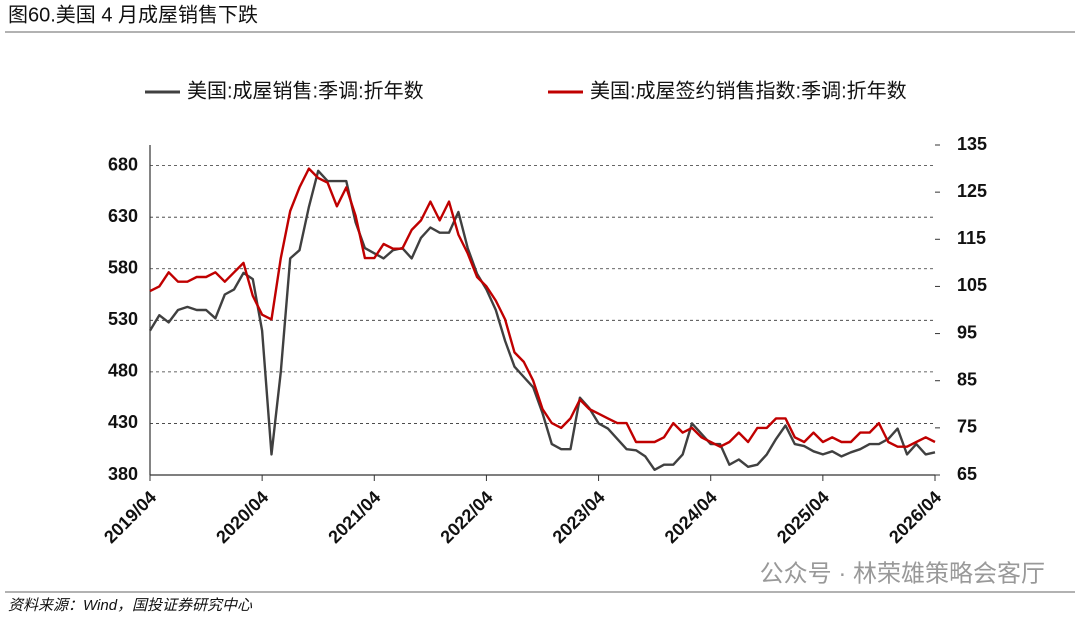  Describe the element at coordinates (123, 268) in the screenshot. I see `y-tick-label: 580` at that location.